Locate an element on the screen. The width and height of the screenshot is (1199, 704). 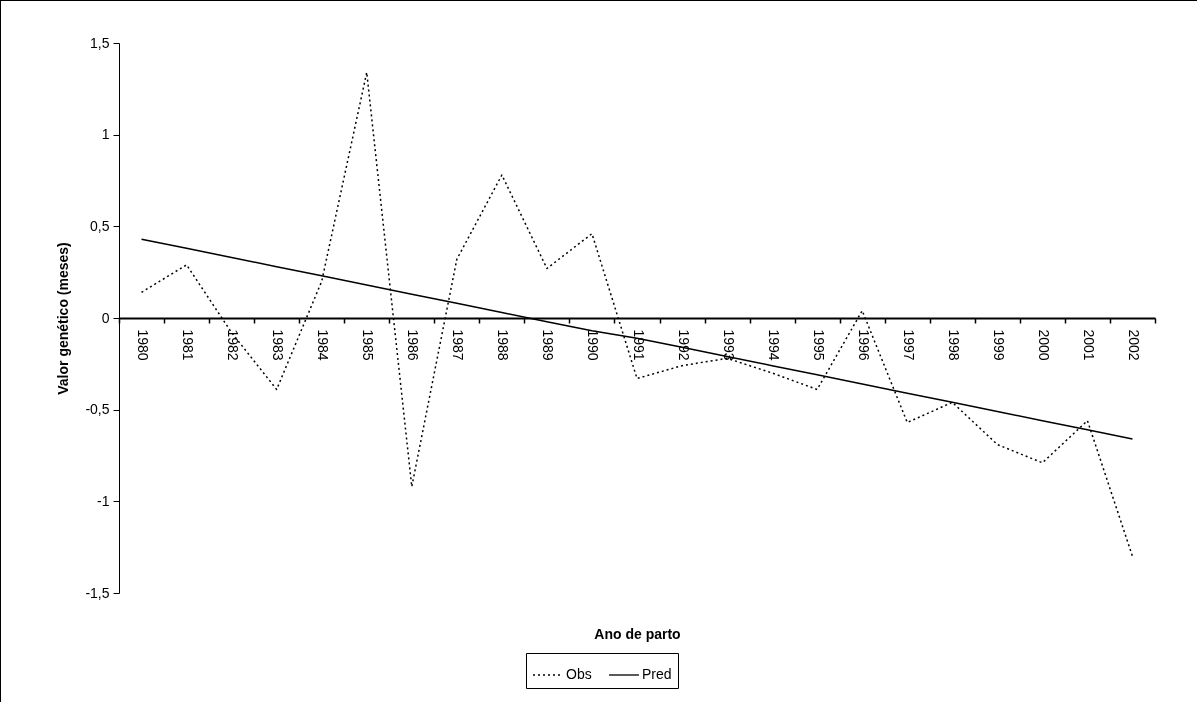
x-axis-title: Ano de parto is located at coordinates (637, 633).